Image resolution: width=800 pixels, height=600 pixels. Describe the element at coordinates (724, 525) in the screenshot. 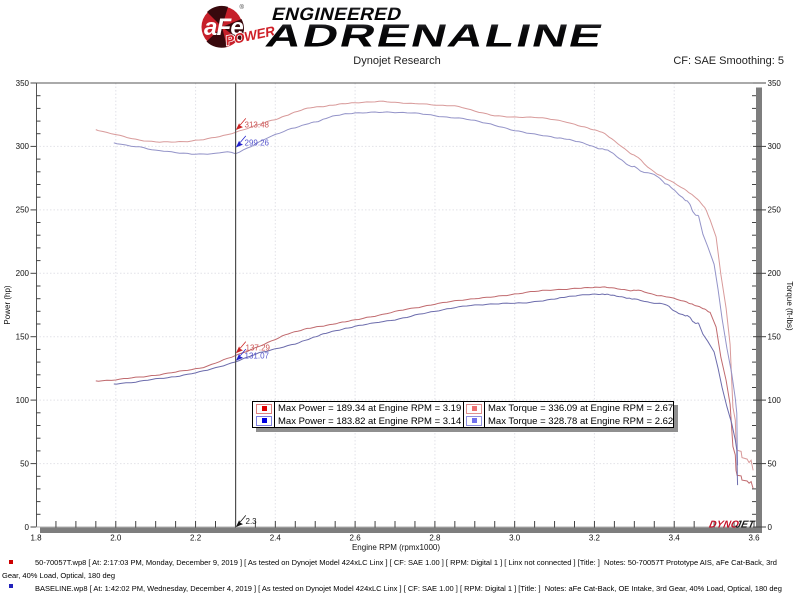

I see `svg-text: DYNO` at that location.